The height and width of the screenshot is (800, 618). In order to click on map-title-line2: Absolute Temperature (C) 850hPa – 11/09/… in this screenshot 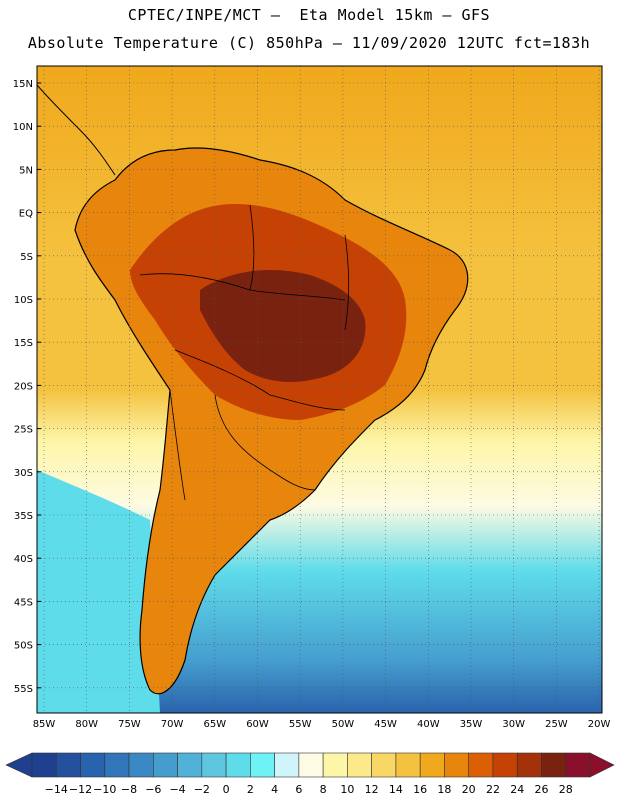, I will do `click(309, 43)`.